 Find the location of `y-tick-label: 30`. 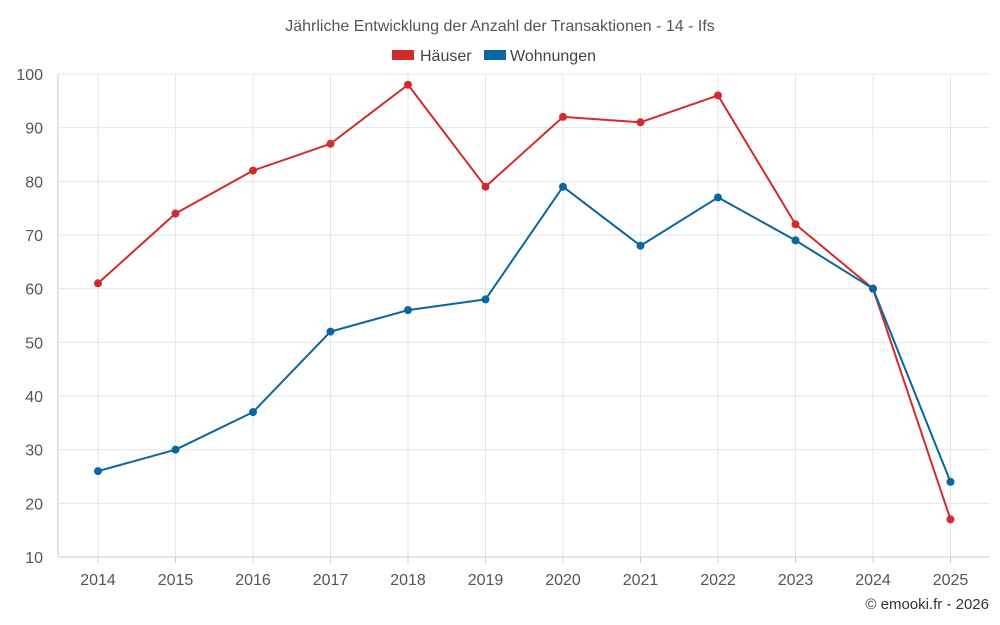

y-tick-label: 30 is located at coordinates (34, 451).